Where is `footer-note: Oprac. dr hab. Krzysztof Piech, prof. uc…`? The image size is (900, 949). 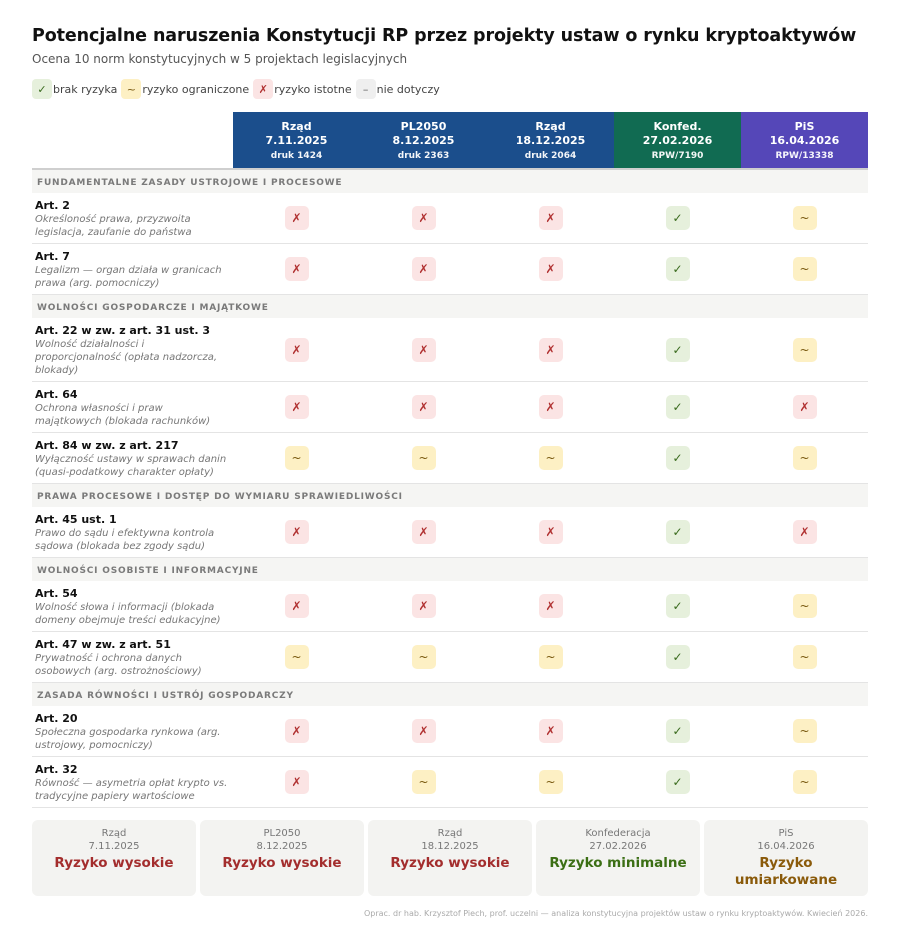 footer-note: Oprac. dr hab. Krzysztof Piech, prof. uc… is located at coordinates (615, 913).